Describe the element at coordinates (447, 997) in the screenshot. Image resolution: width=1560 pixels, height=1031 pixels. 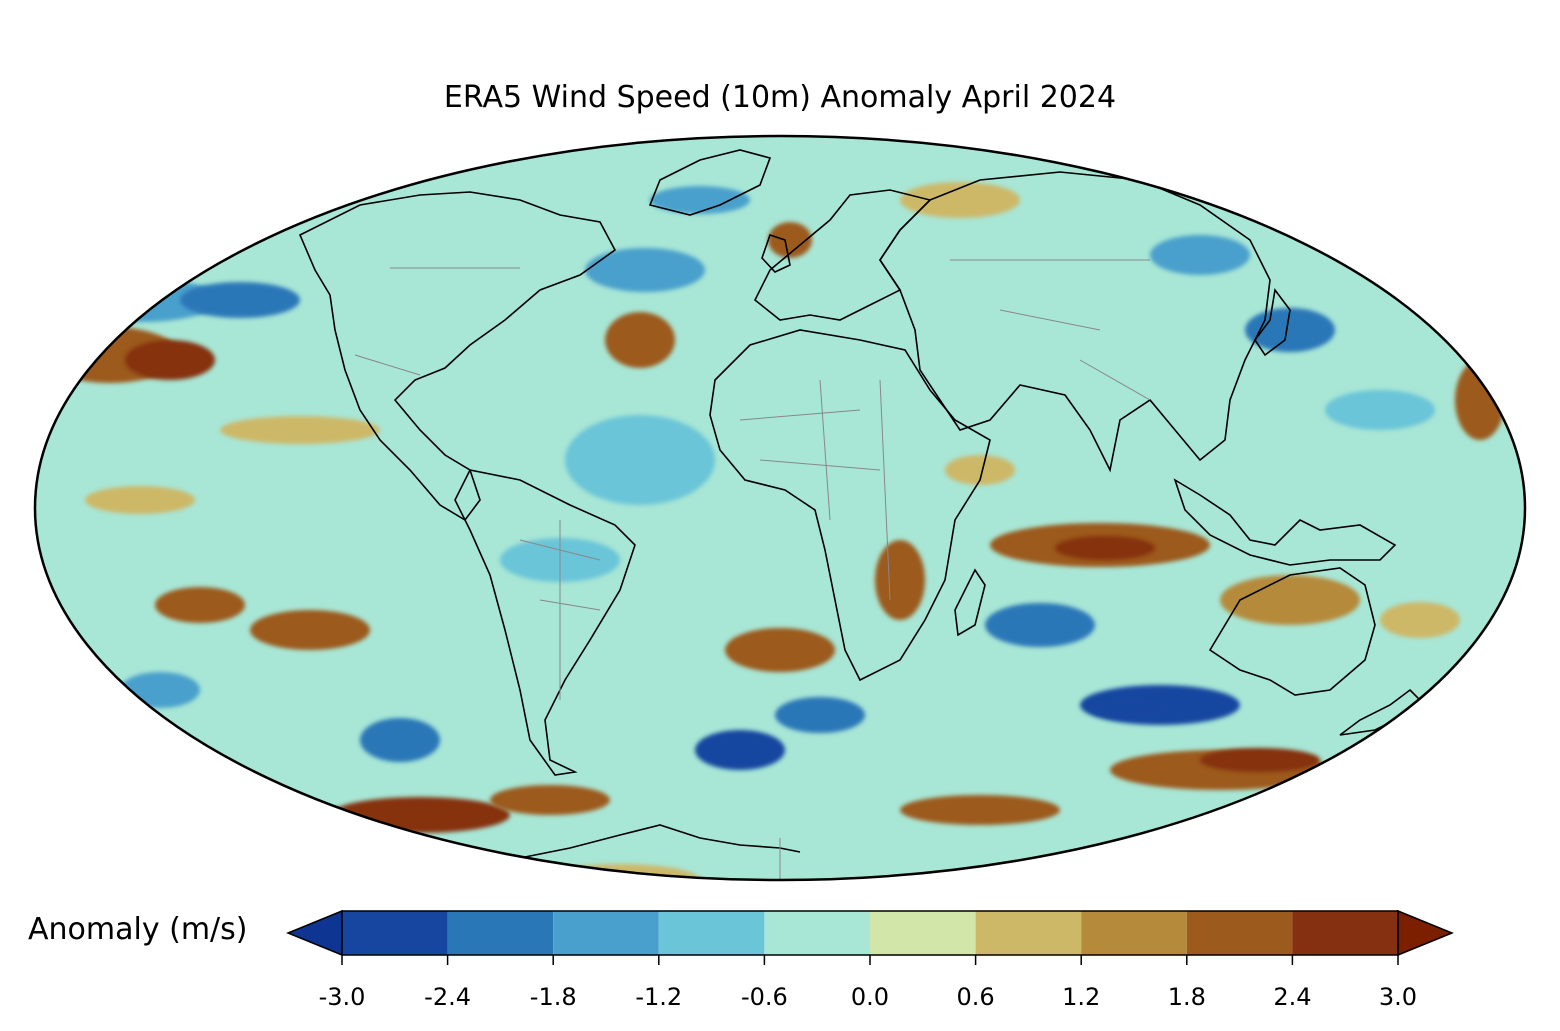
I see `colorbar-tick-label: -2.4` at that location.